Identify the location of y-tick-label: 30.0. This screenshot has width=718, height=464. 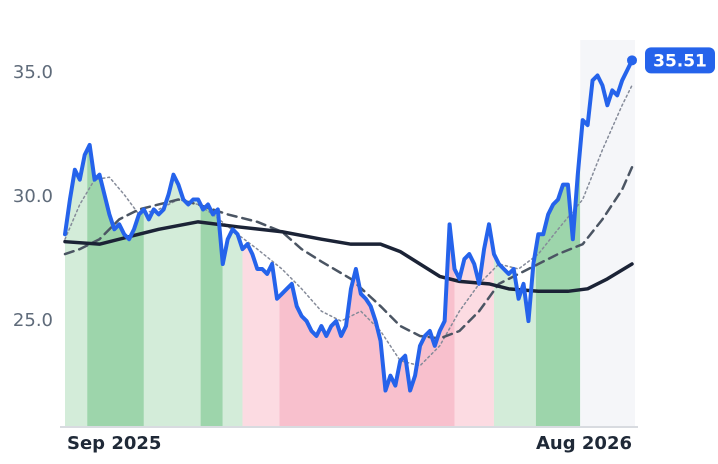
(33, 196).